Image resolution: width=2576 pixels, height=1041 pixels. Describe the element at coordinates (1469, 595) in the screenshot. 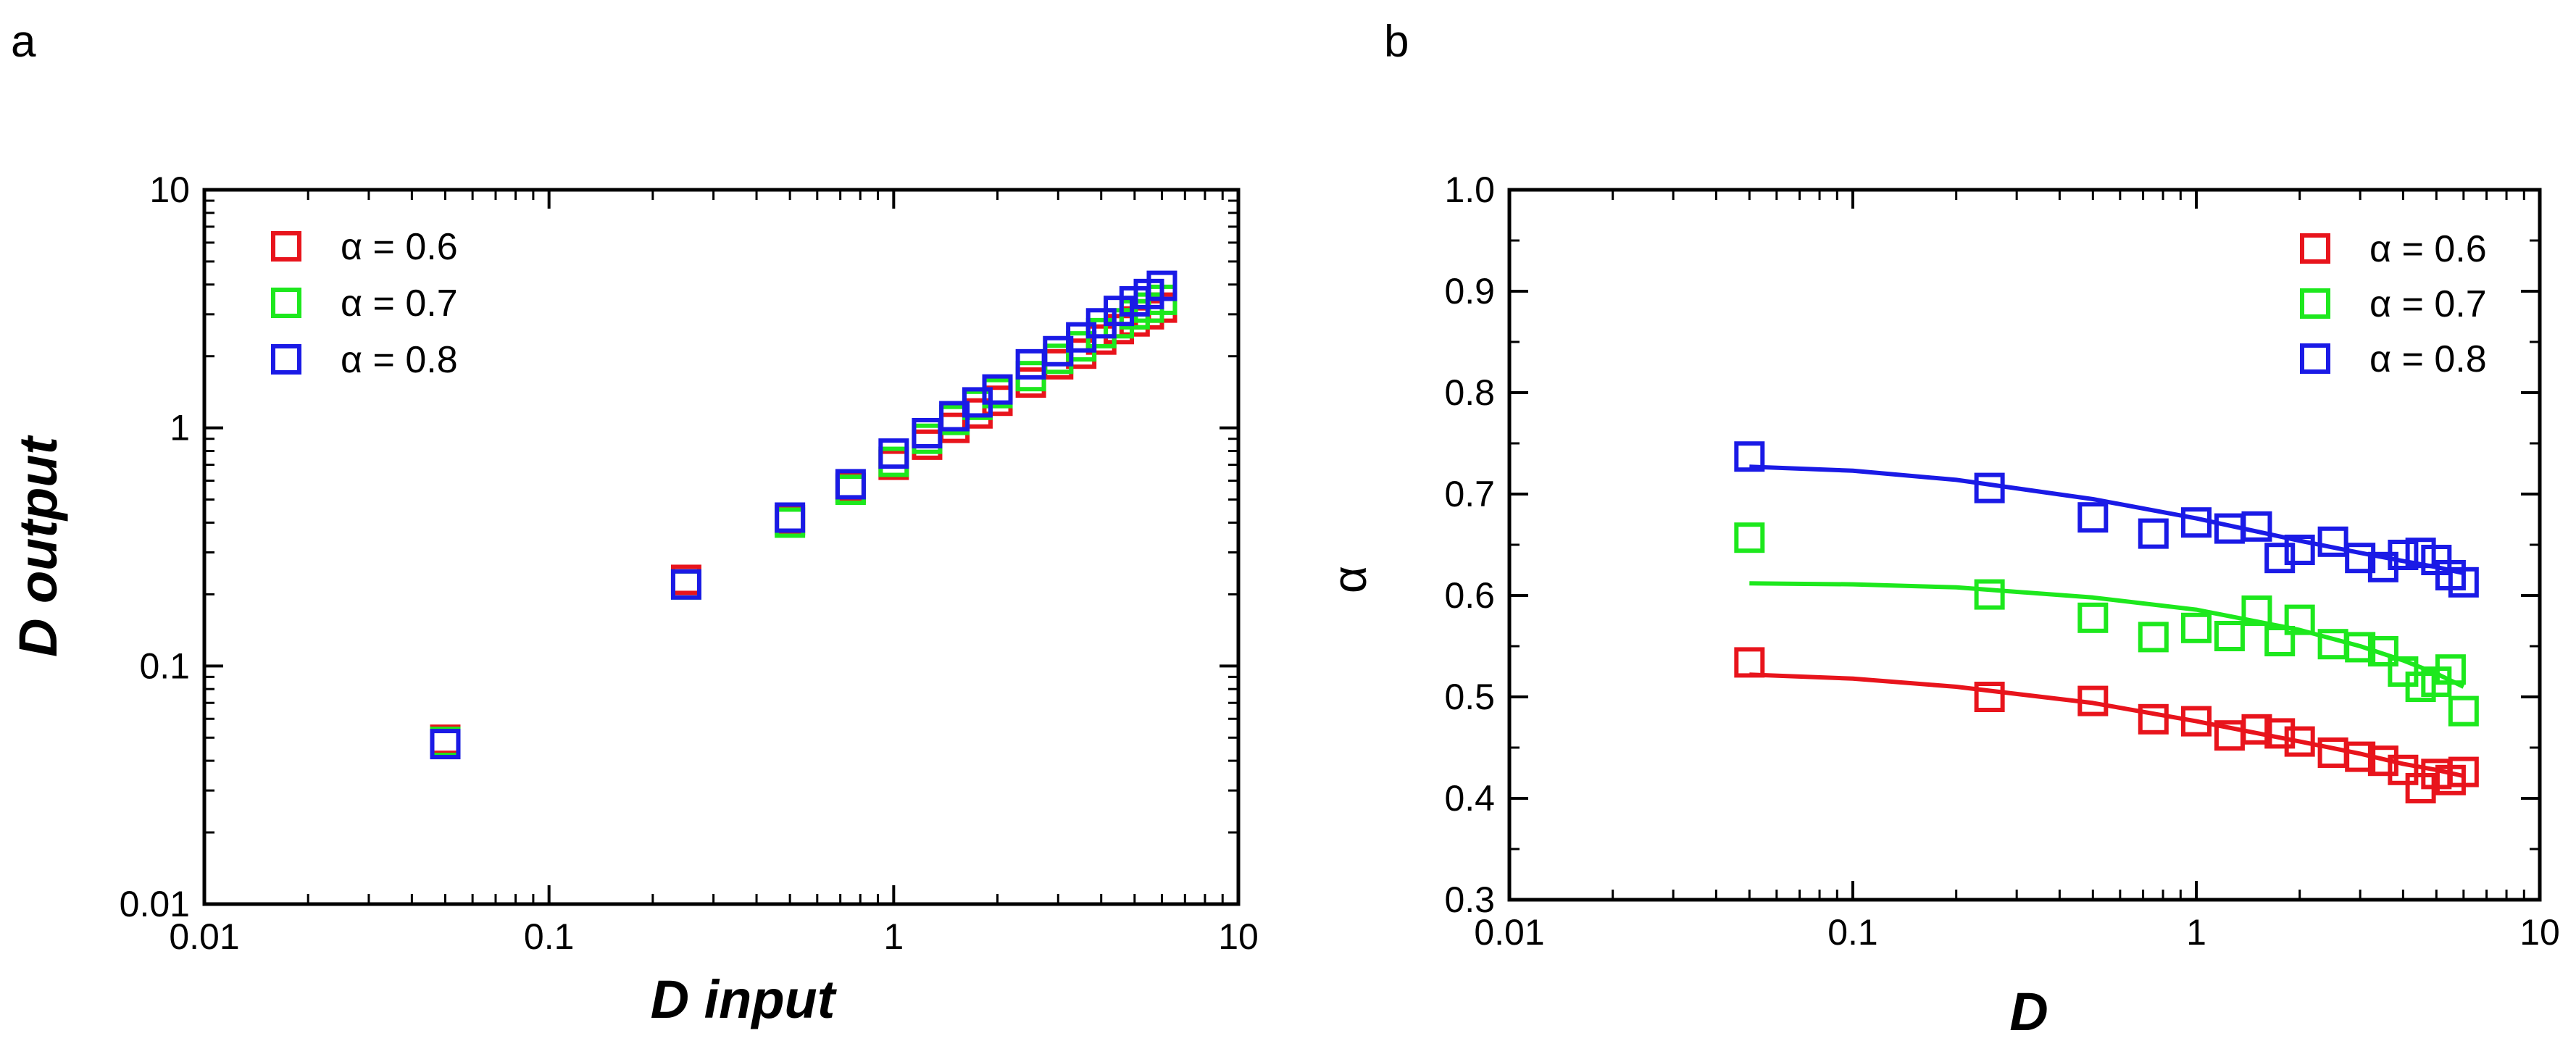

I see `y-tick-label: 0.6` at that location.